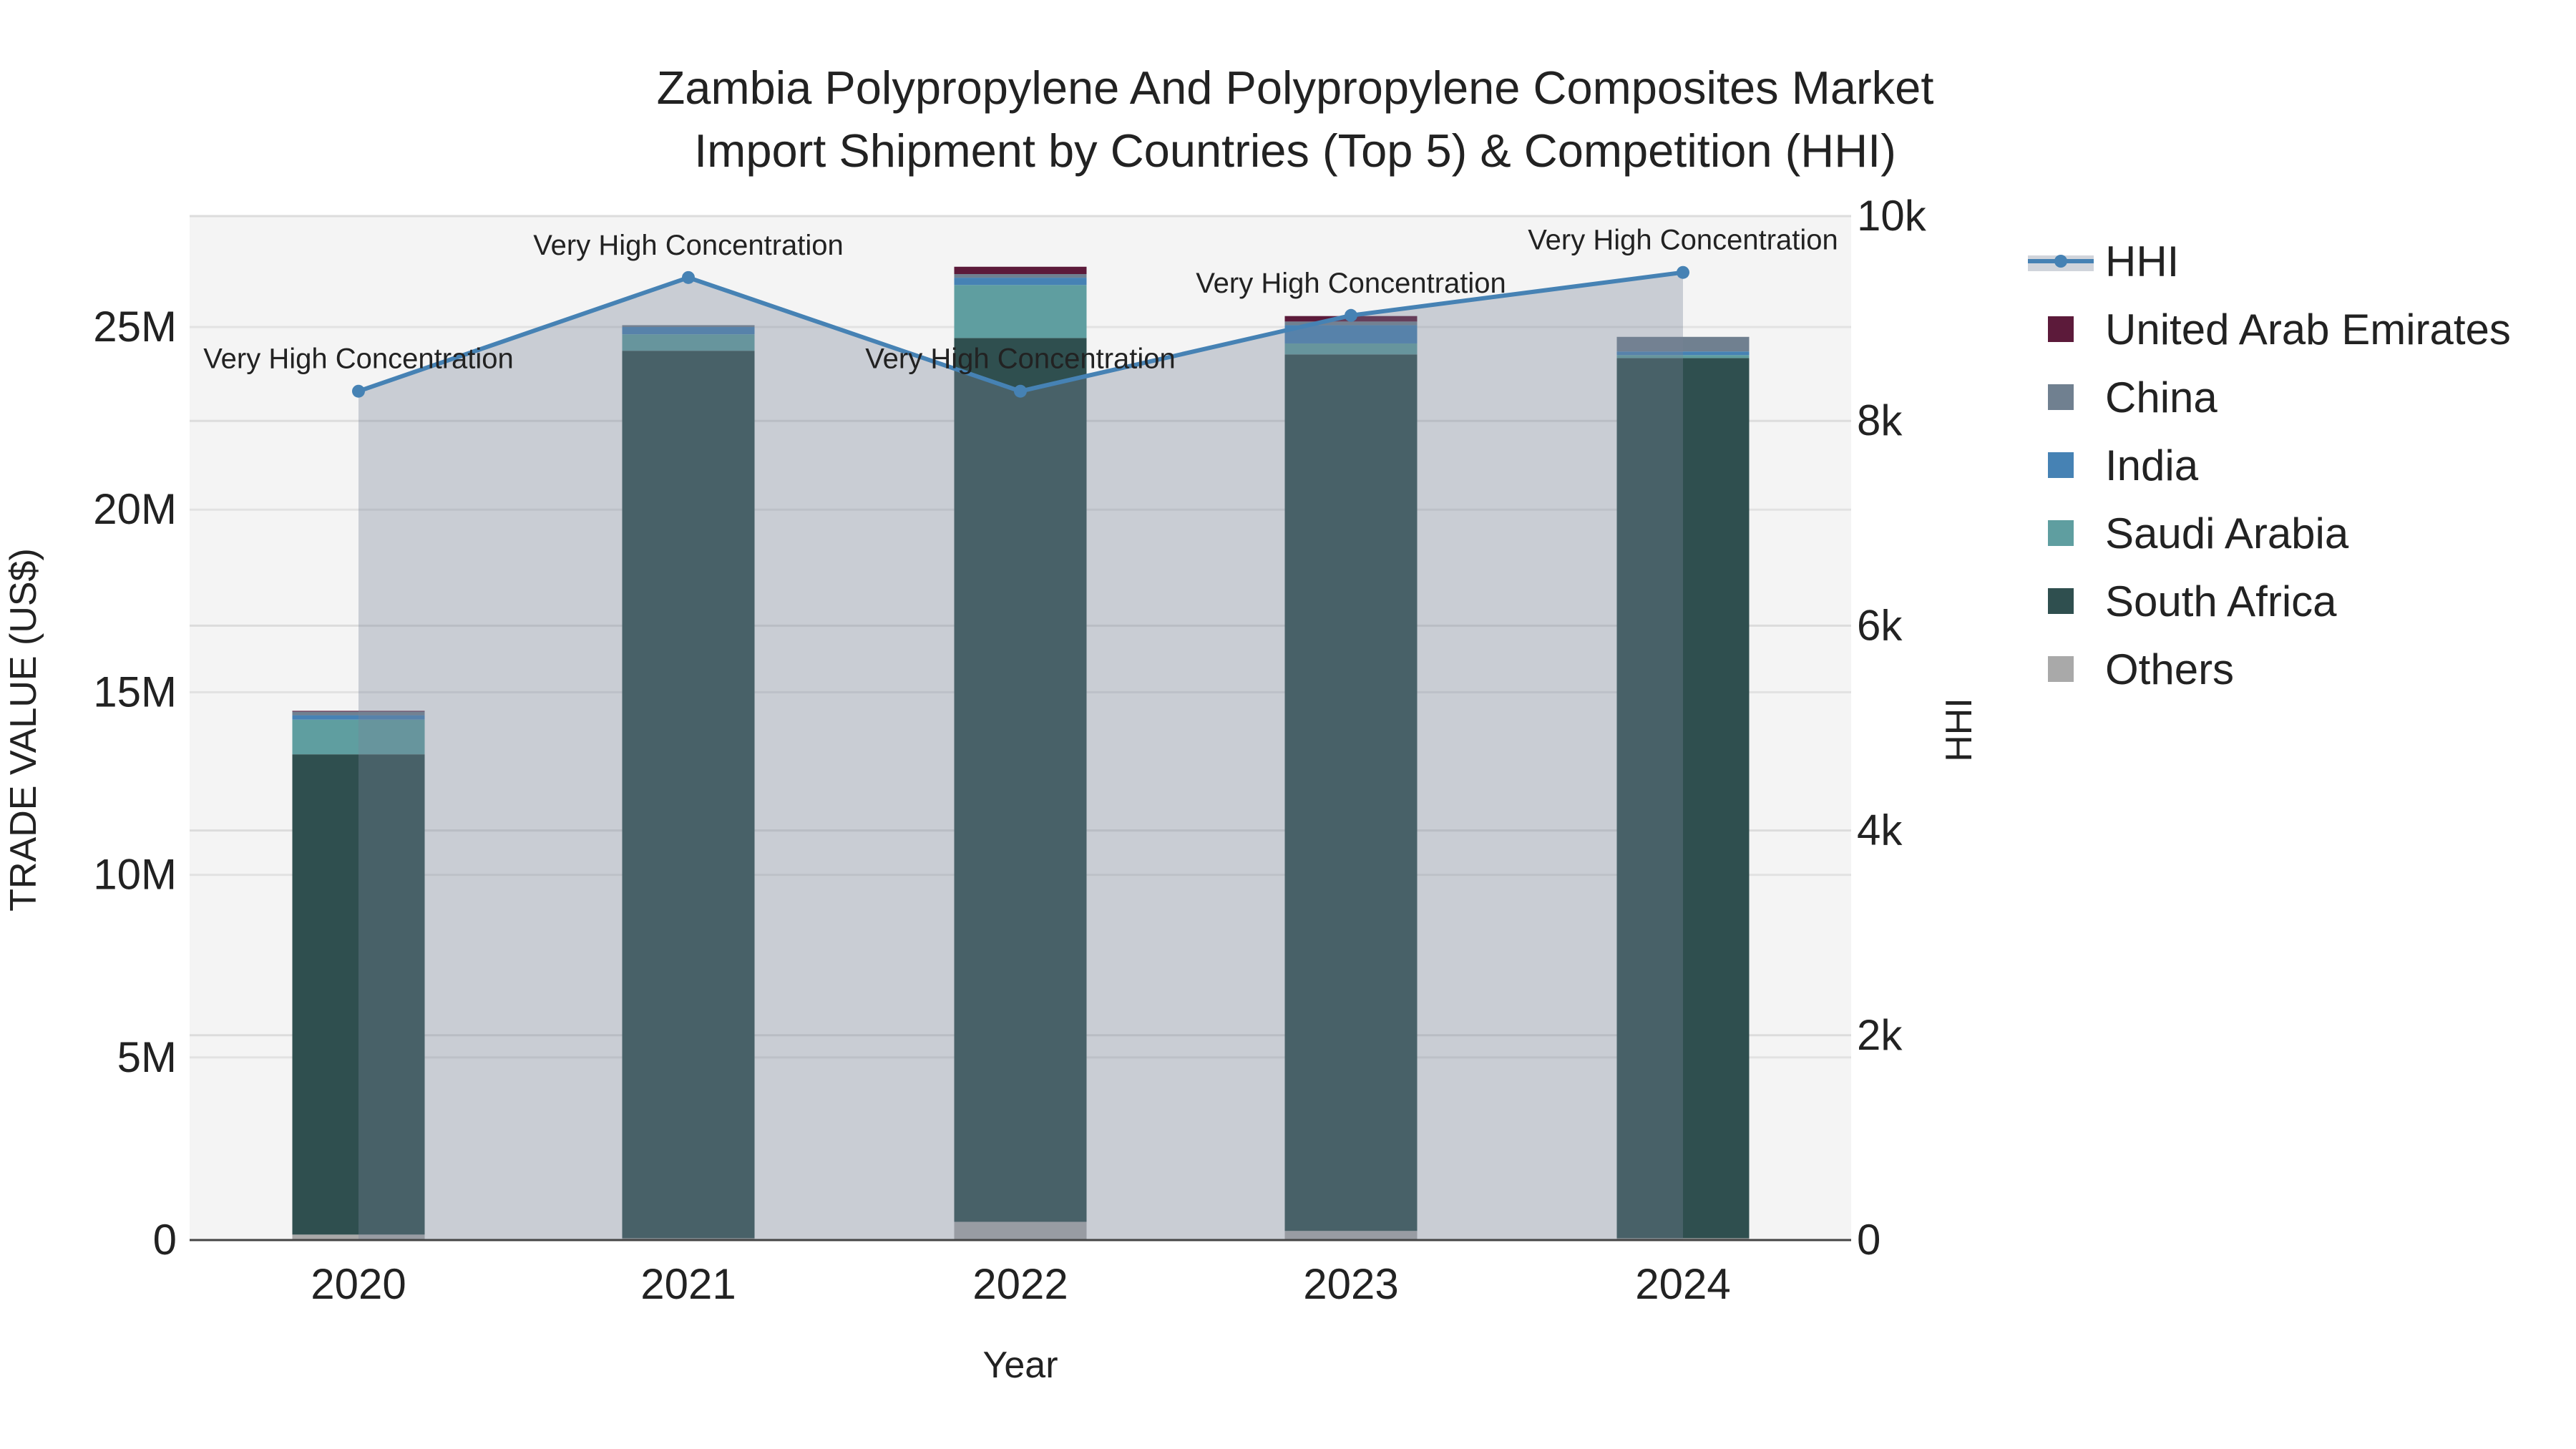  What do you see at coordinates (2227, 533) in the screenshot?
I see `legend-label: Saudi Arabia` at bounding box center [2227, 533].